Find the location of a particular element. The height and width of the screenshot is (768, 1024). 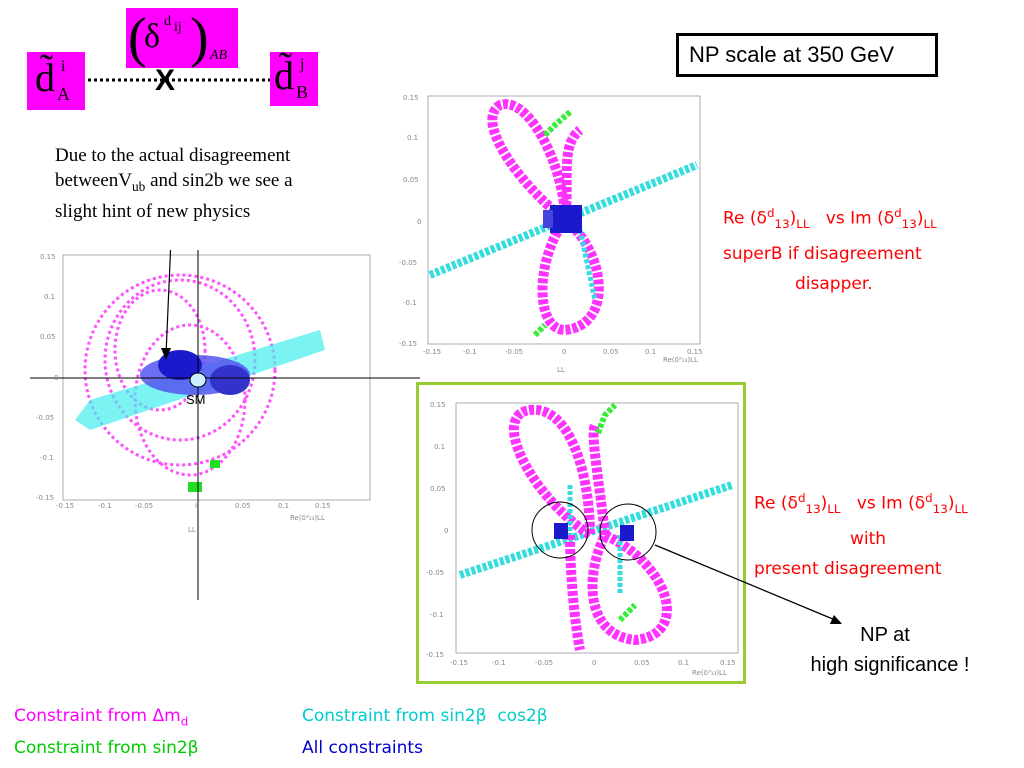

hint-note-line2: betweenVub and sin2b we see a is located at coordinates (174, 182).